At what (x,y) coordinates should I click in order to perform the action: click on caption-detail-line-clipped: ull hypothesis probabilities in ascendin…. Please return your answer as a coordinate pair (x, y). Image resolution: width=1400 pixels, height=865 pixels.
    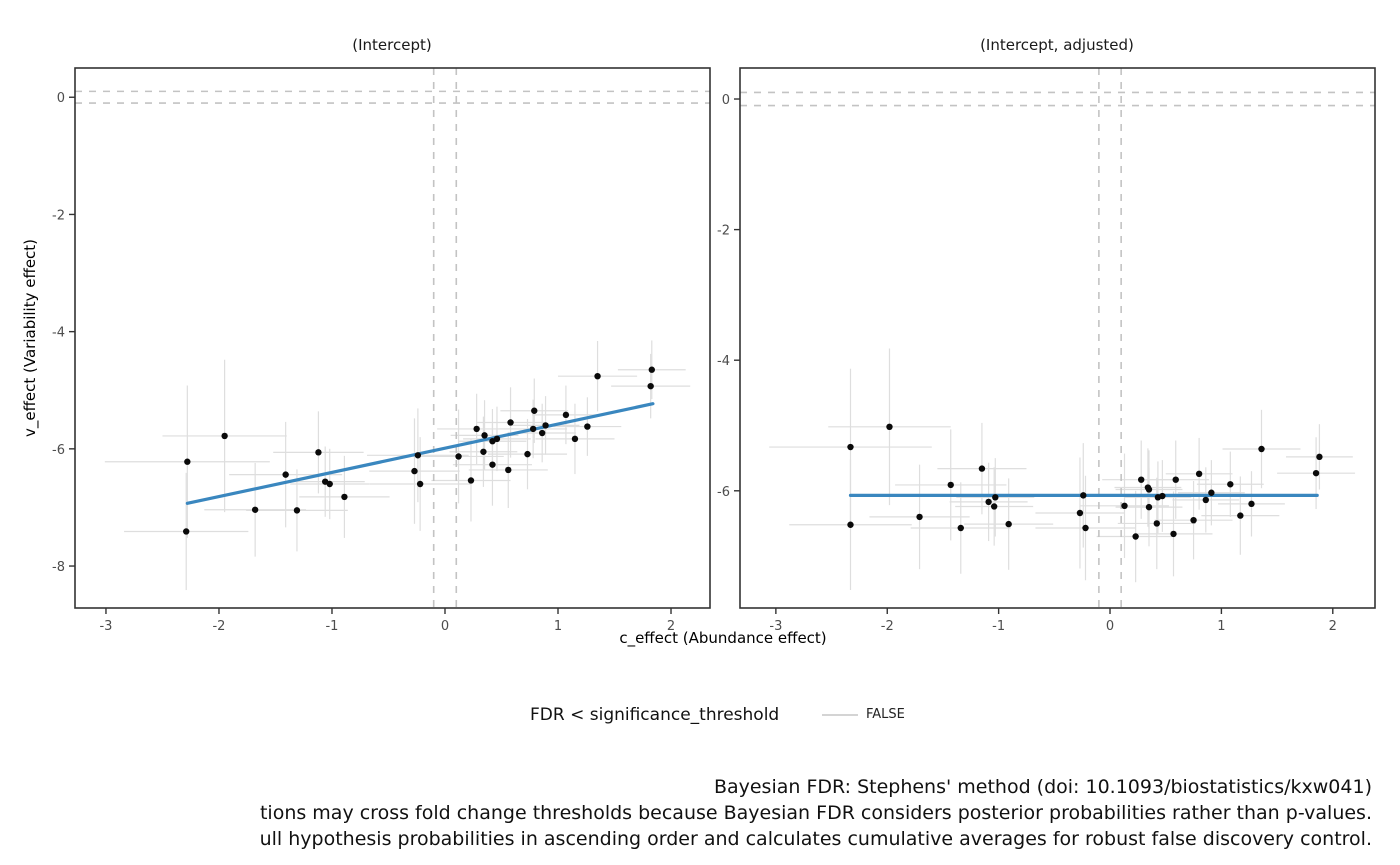
    Looking at the image, I should click on (815, 839).